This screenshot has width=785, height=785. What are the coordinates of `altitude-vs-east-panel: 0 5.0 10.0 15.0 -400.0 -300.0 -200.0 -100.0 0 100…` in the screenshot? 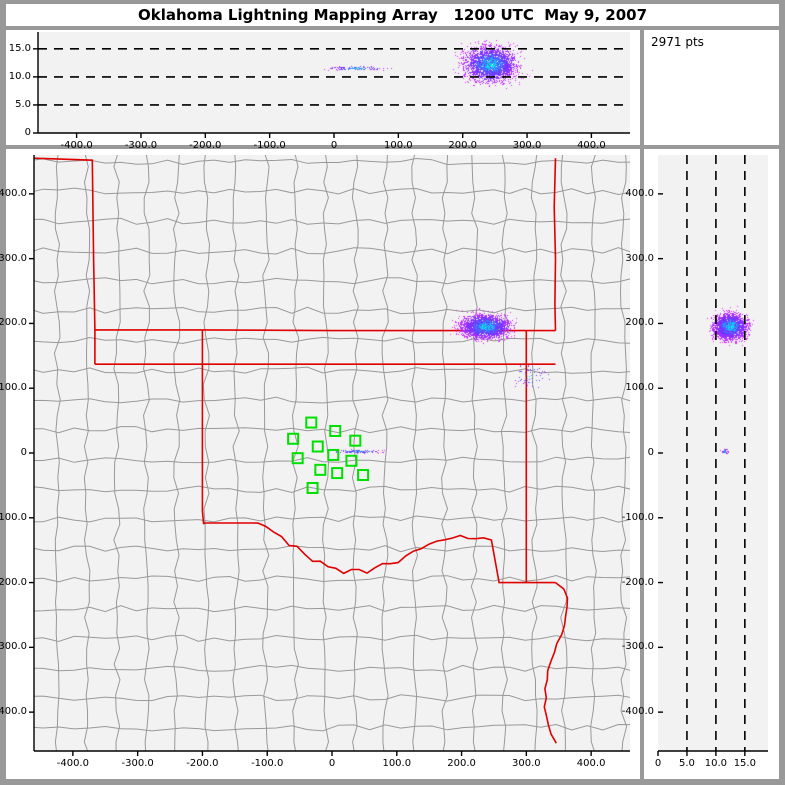 It's located at (323, 90).